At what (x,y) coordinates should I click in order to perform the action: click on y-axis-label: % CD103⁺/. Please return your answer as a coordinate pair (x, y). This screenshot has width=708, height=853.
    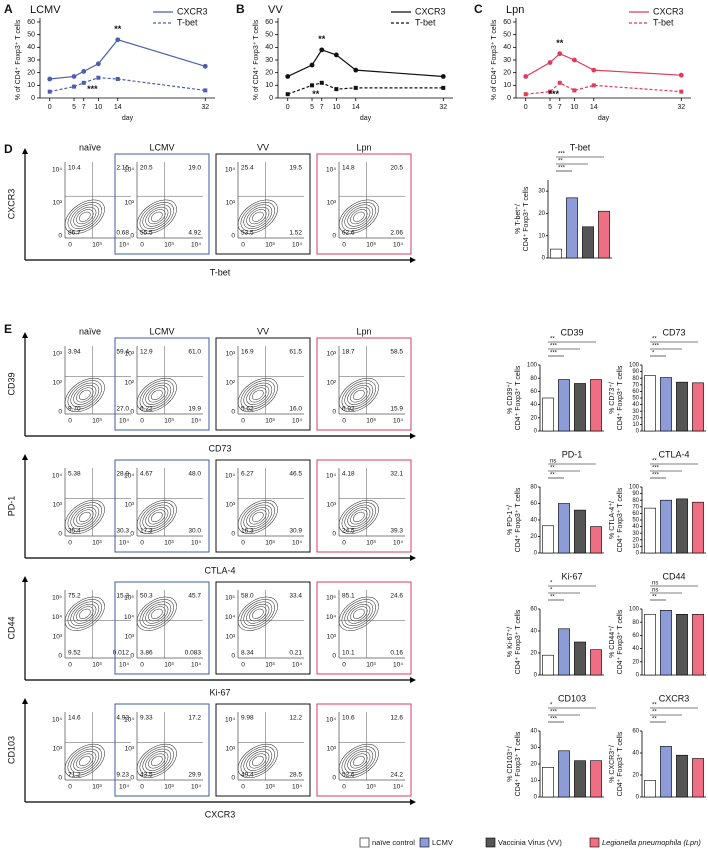
    Looking at the image, I should click on (510, 764).